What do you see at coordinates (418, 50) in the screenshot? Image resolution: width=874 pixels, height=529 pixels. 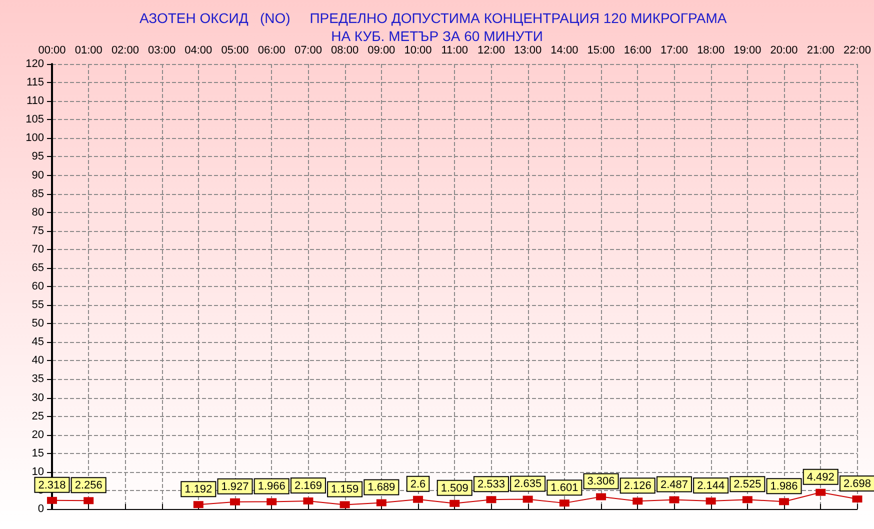 I see `x-tick-label: 10:00` at bounding box center [418, 50].